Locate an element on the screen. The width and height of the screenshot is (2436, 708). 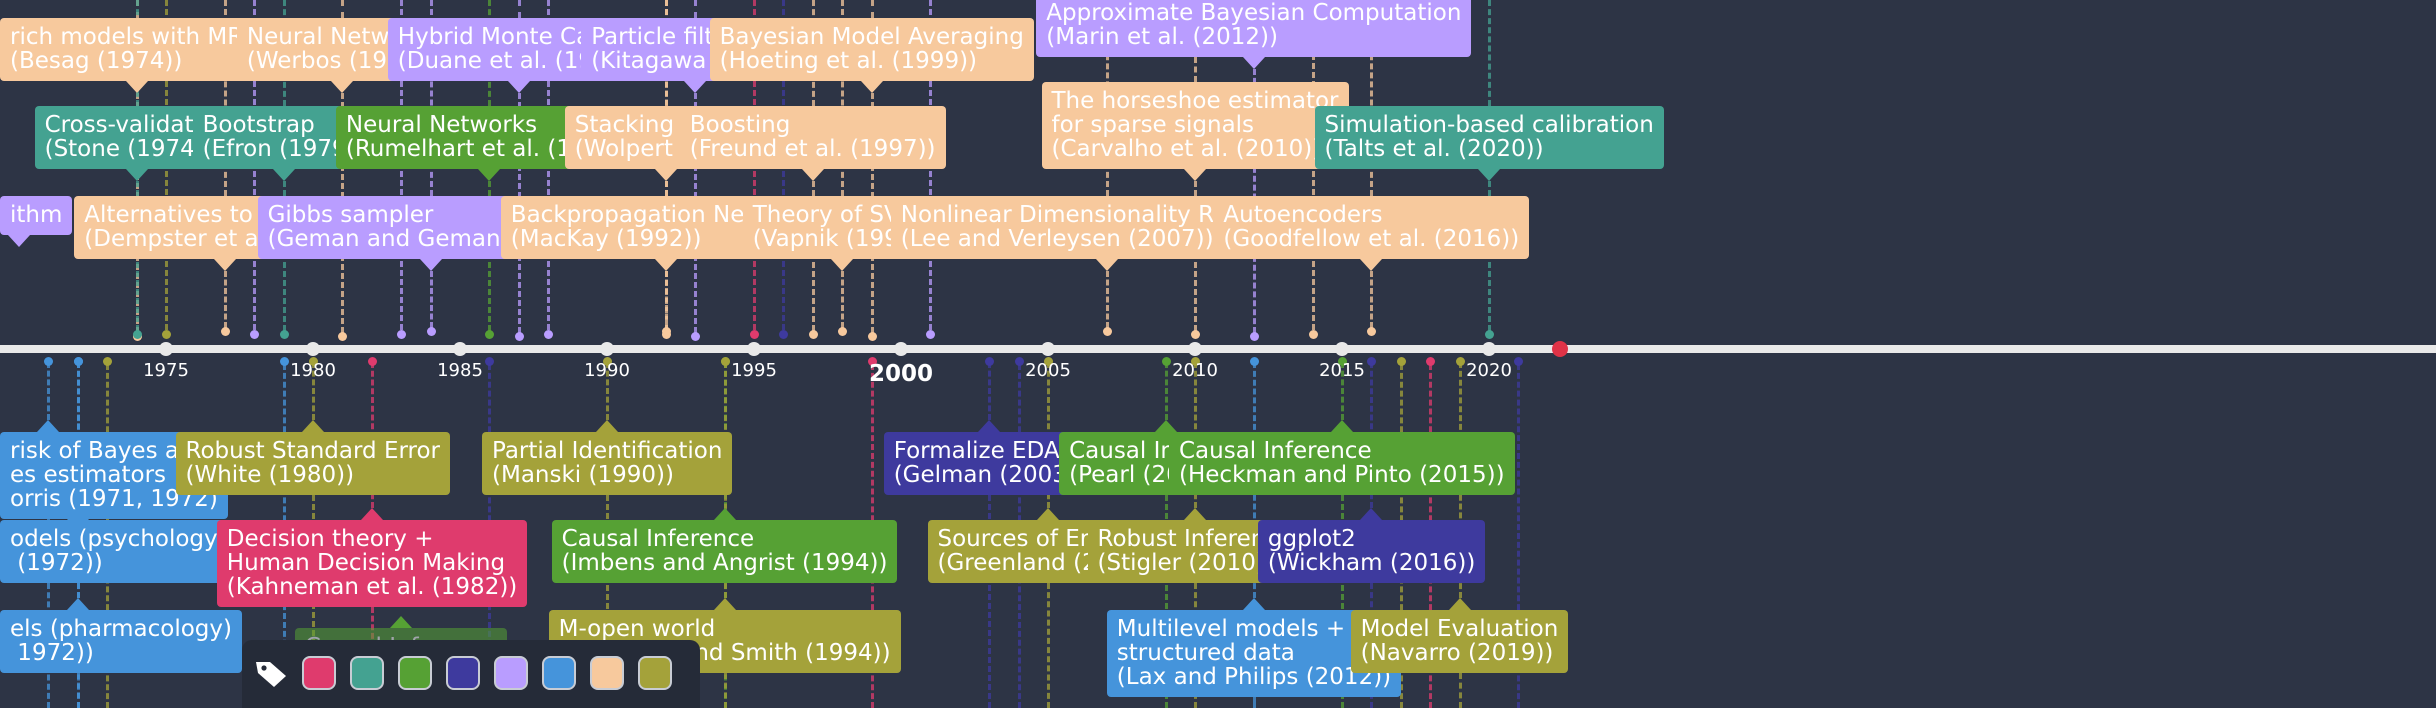
current-year-marker is located at coordinates (1559, 349).